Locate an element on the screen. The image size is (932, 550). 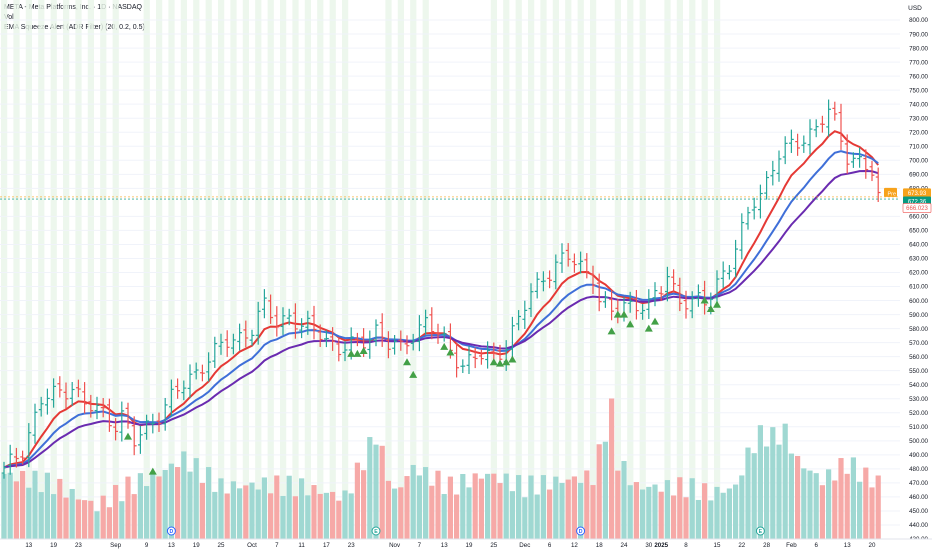
event-marker: D is located at coordinates (581, 531).